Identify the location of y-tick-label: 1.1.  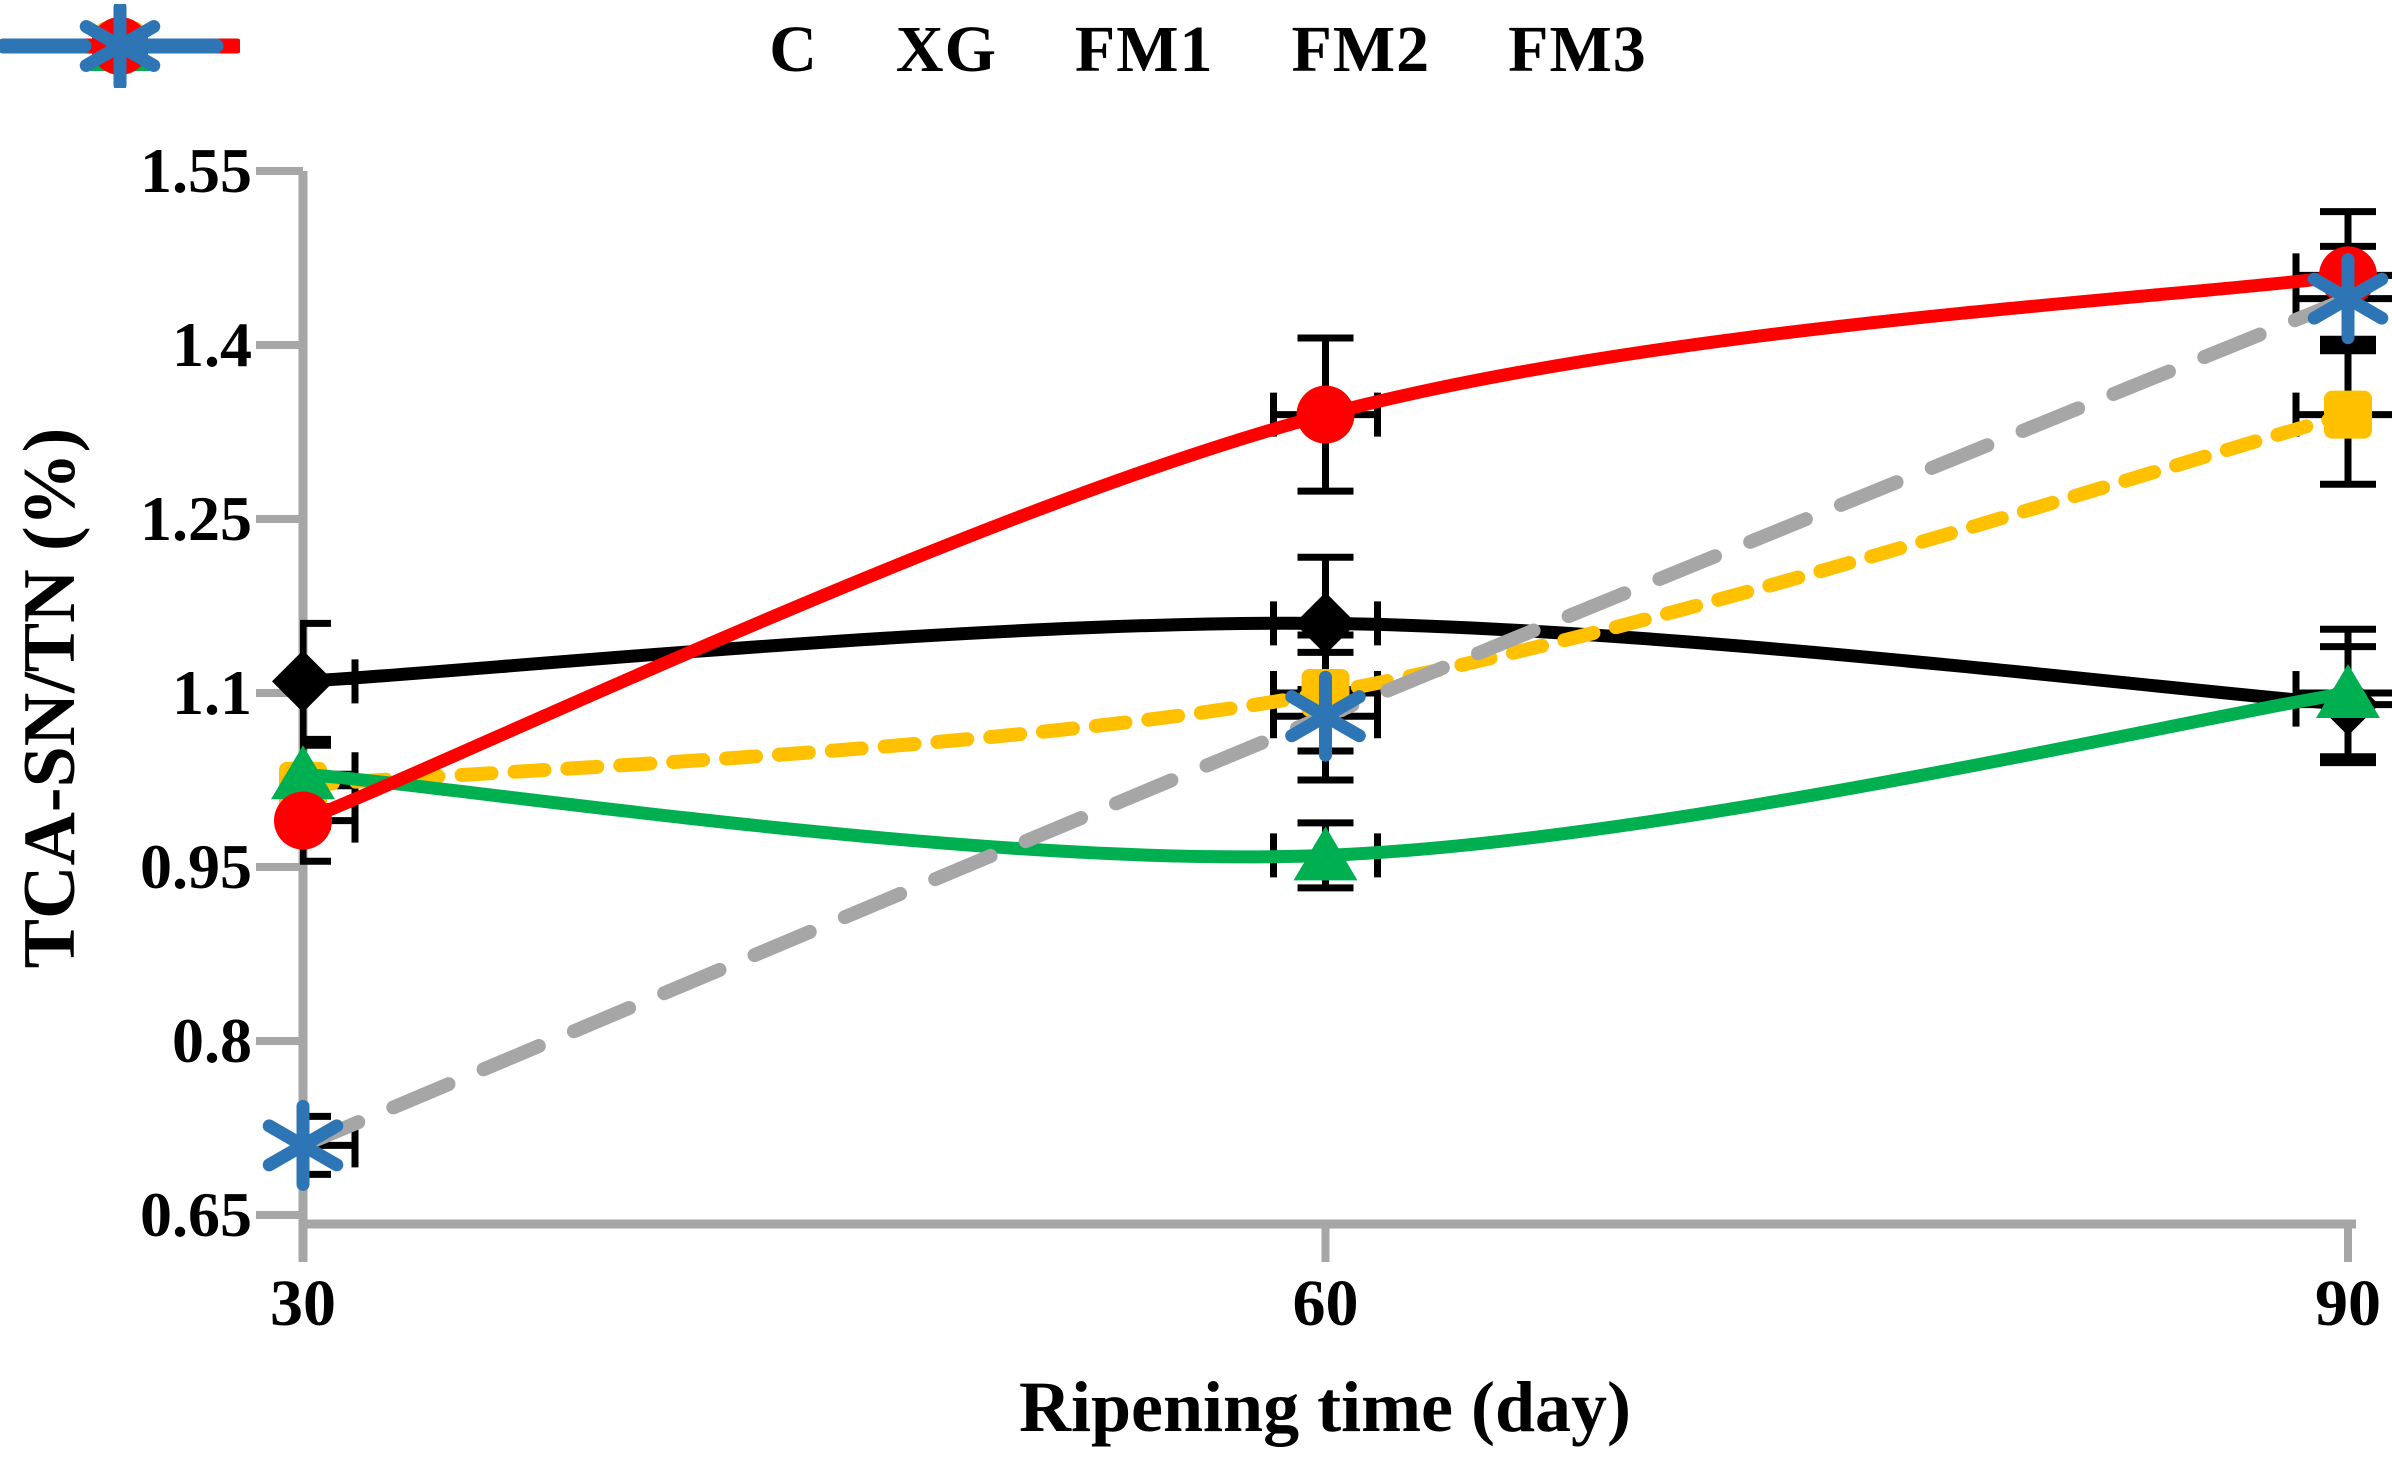
(212, 692).